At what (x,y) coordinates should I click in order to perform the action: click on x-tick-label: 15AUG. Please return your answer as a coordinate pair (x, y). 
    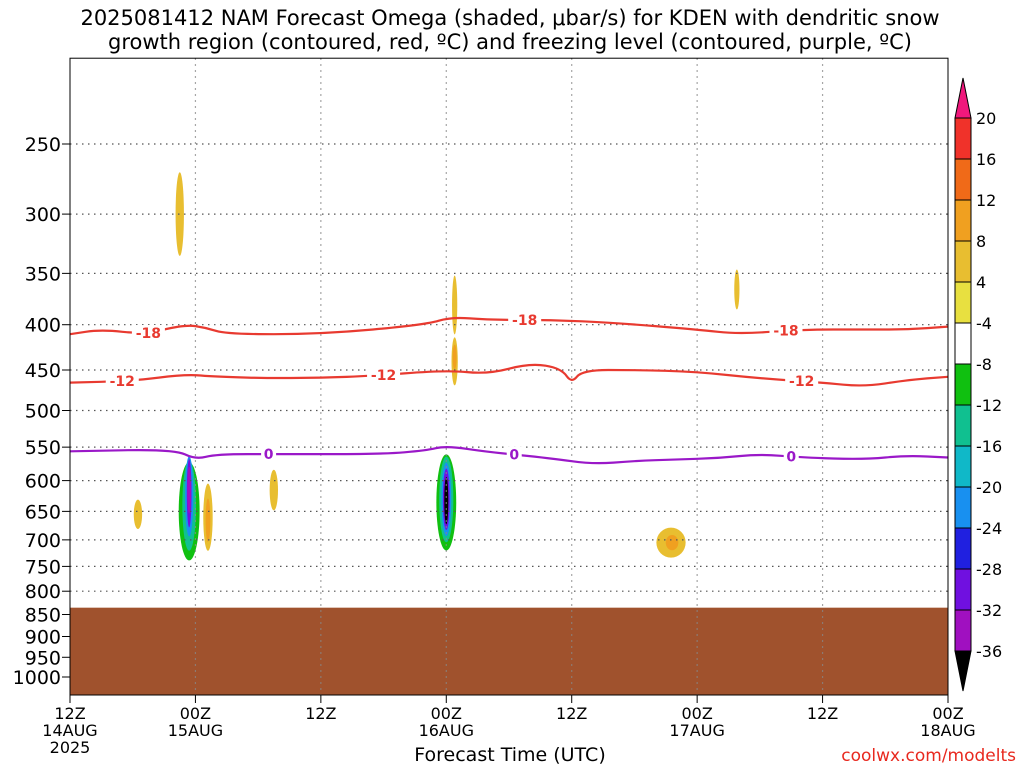
    Looking at the image, I should click on (195, 730).